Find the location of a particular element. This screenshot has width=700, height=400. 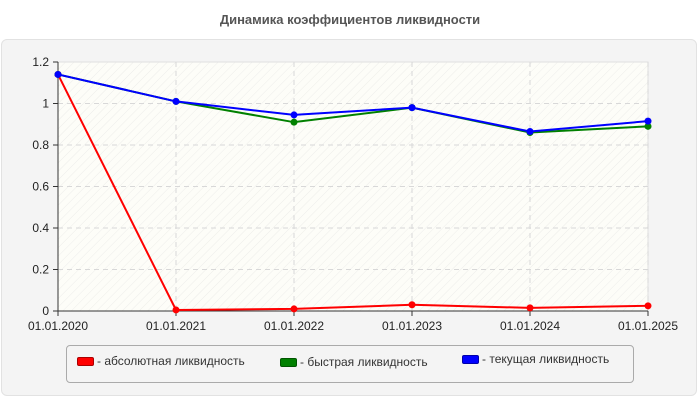

svg-text: 0.2 is located at coordinates (40, 270).